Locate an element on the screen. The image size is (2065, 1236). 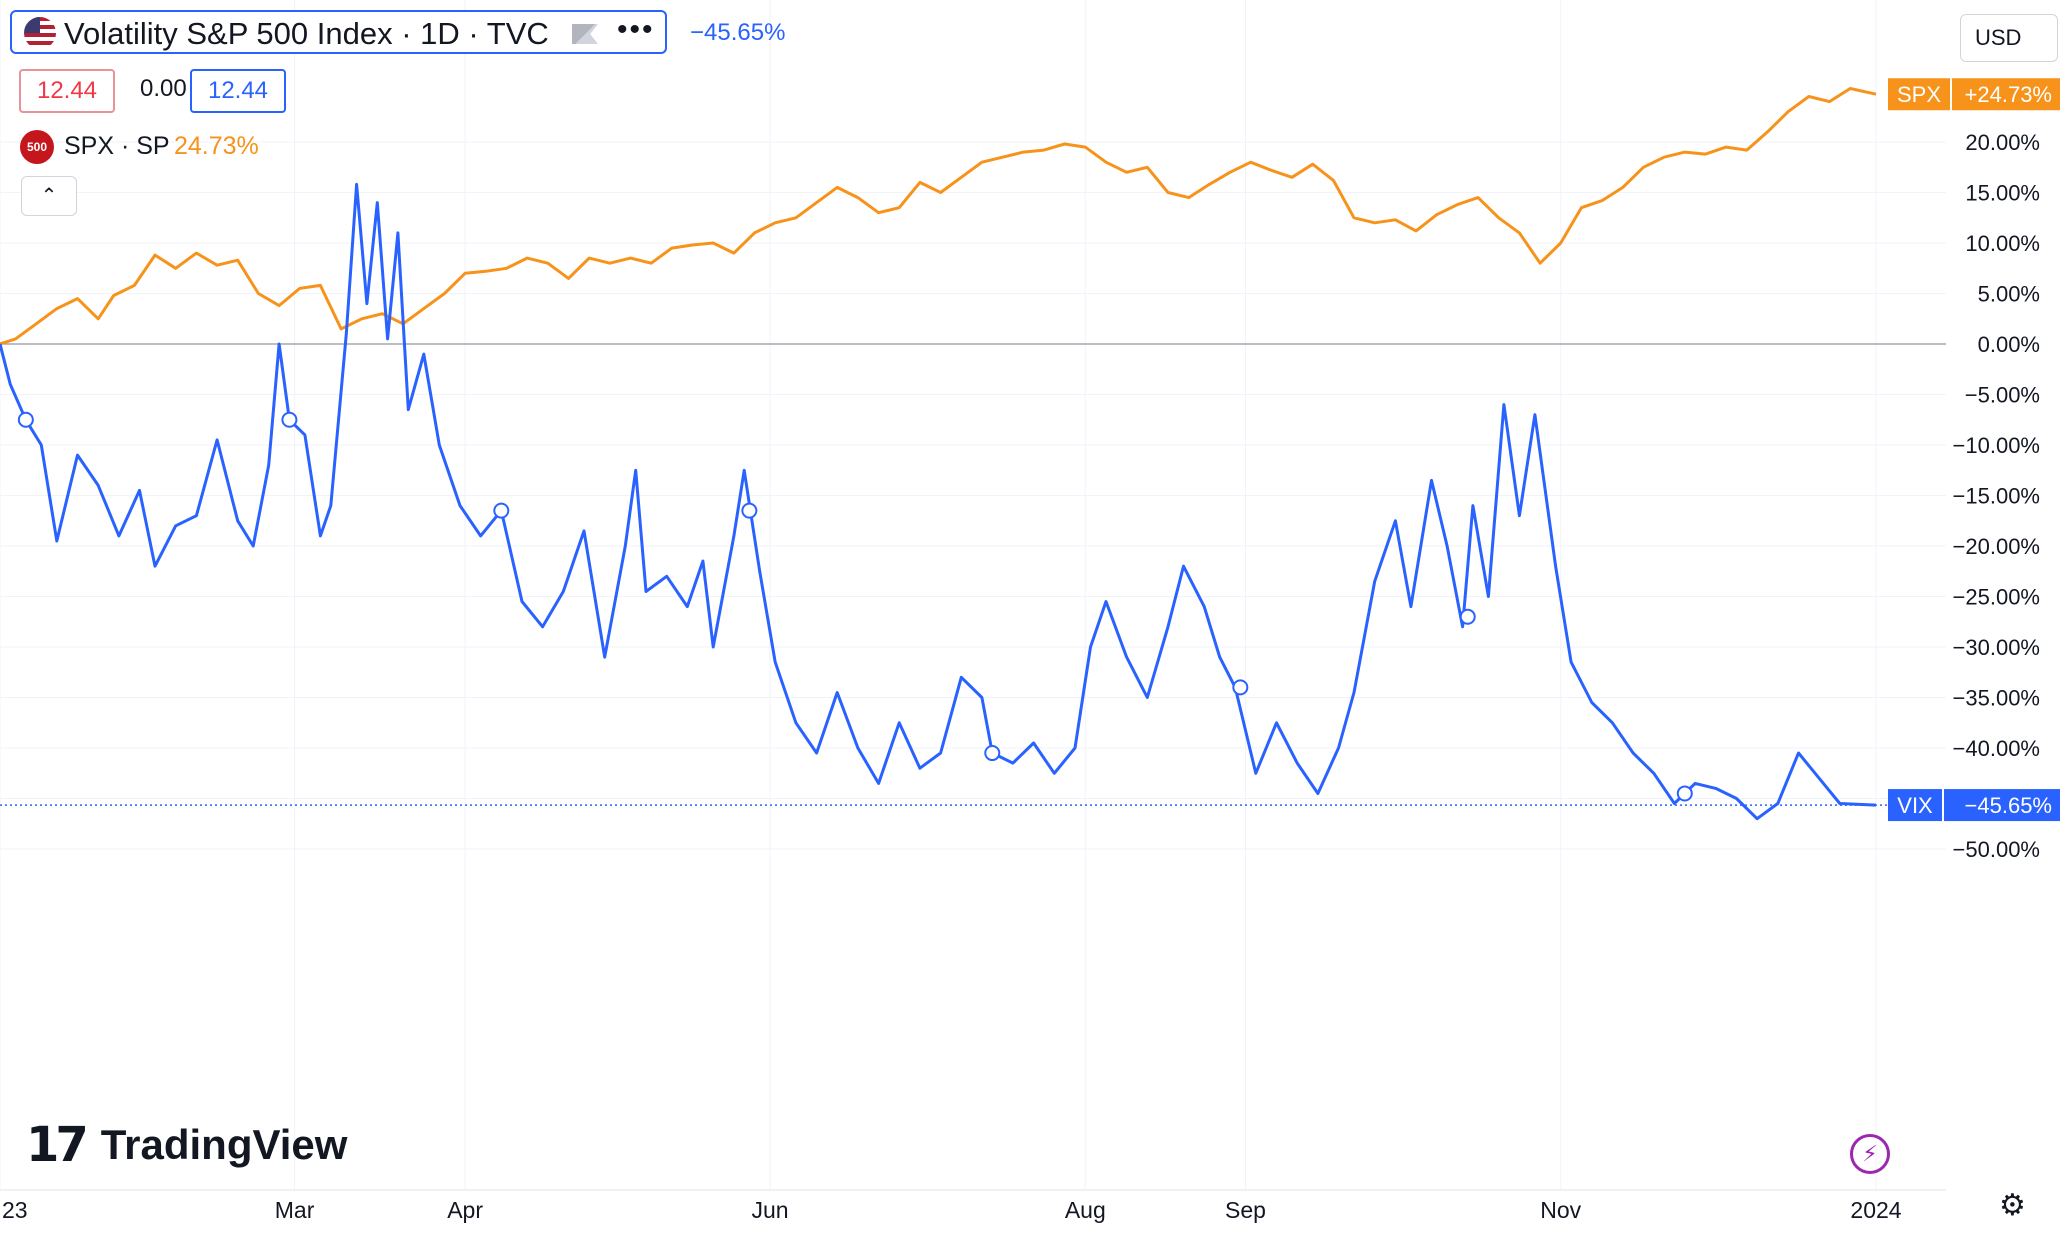
settings-gear-icon: ⚙ is located at coordinates (2012, 1205).